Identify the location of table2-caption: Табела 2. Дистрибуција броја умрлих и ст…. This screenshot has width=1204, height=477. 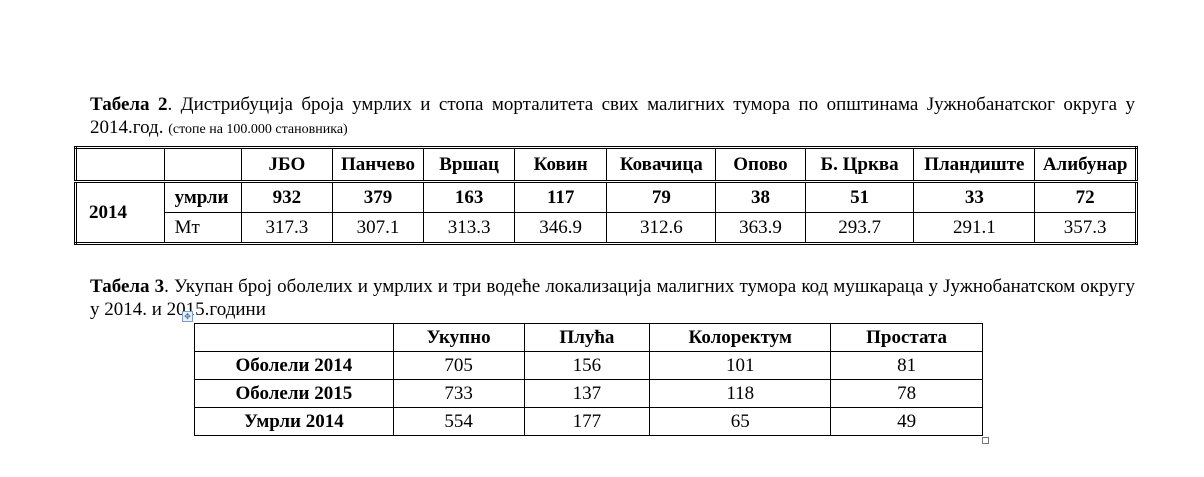
(612, 117).